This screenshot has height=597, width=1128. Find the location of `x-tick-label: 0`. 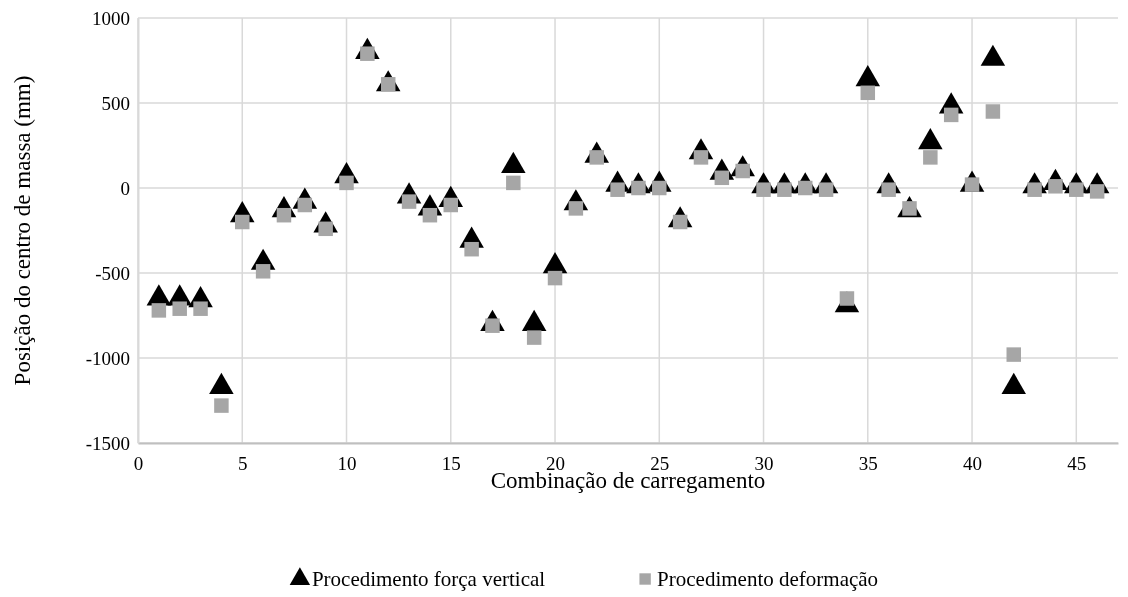

x-tick-label: 0 is located at coordinates (138, 464).